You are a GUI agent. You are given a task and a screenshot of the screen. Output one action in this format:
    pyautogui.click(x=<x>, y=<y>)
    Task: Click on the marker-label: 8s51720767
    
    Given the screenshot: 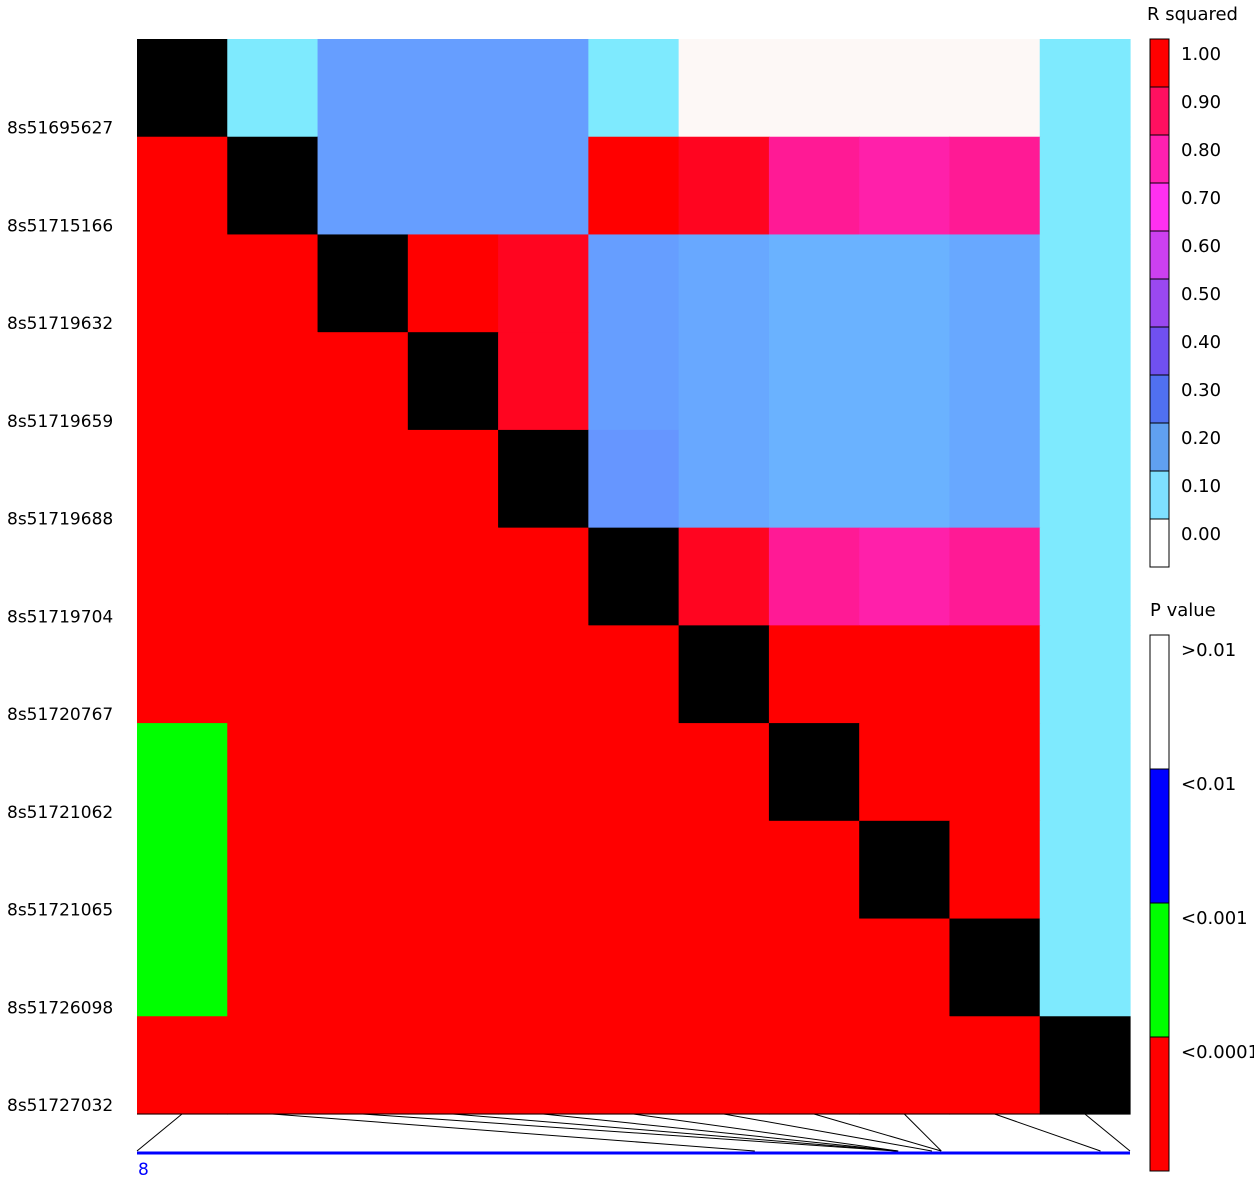 What is the action you would take?
    pyautogui.click(x=60, y=715)
    